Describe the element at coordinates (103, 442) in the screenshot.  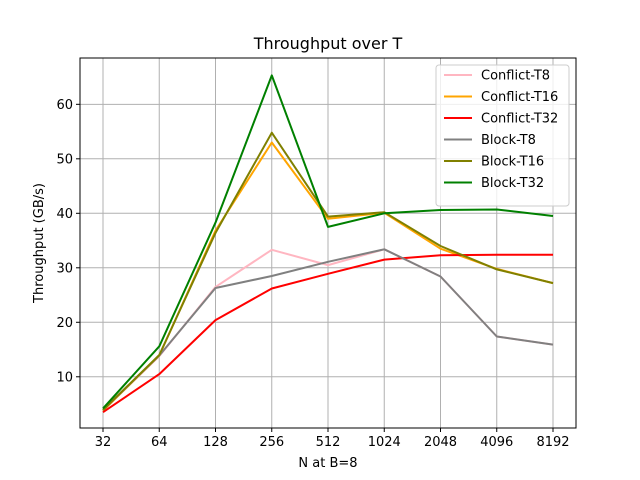
I see `x-tick-label: 32` at that location.